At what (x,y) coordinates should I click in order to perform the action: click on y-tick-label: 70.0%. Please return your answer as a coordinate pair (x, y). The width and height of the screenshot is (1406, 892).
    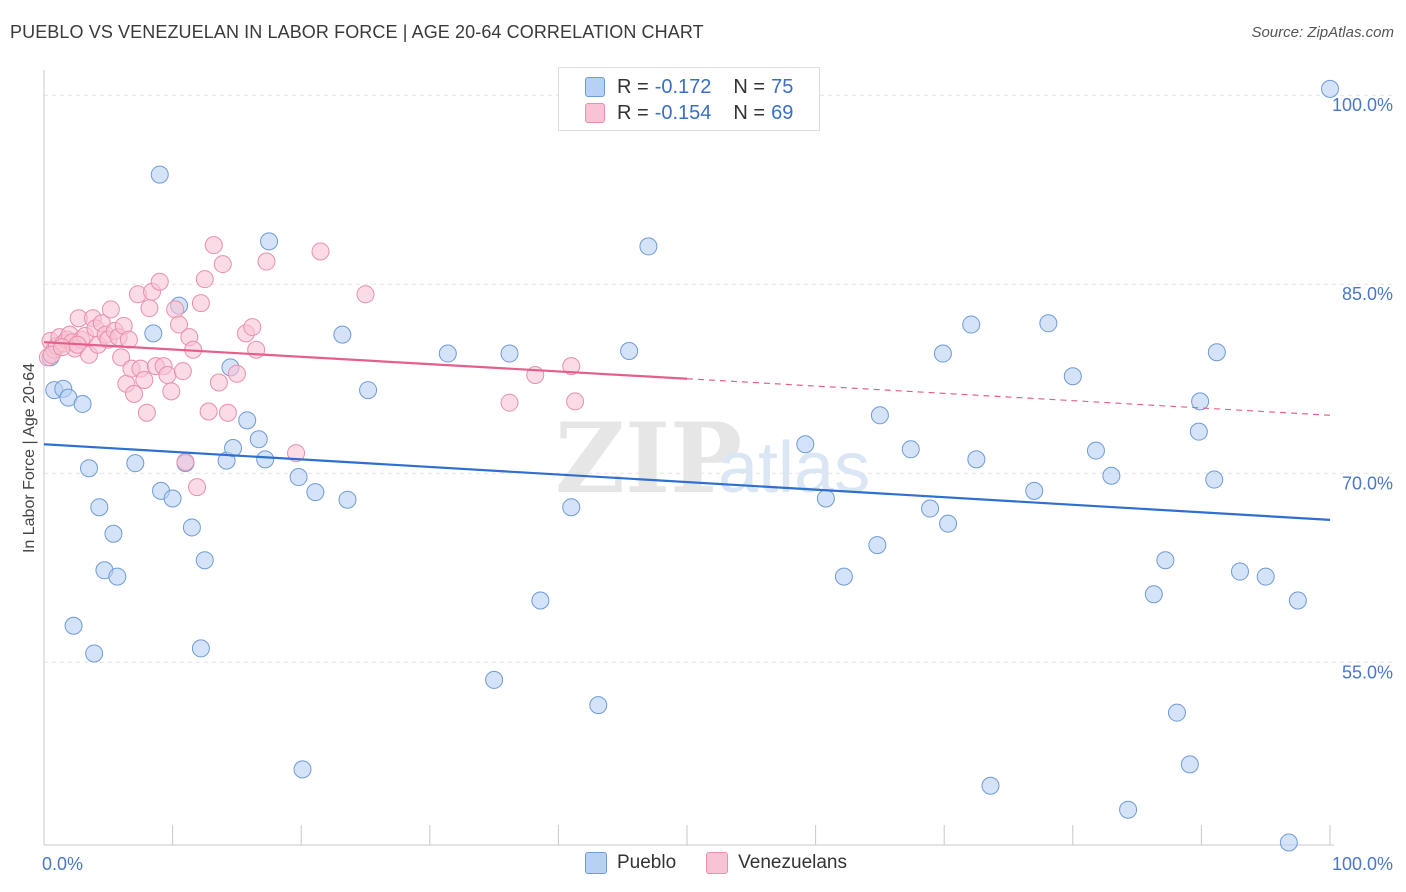
    Looking at the image, I should click on (1367, 483).